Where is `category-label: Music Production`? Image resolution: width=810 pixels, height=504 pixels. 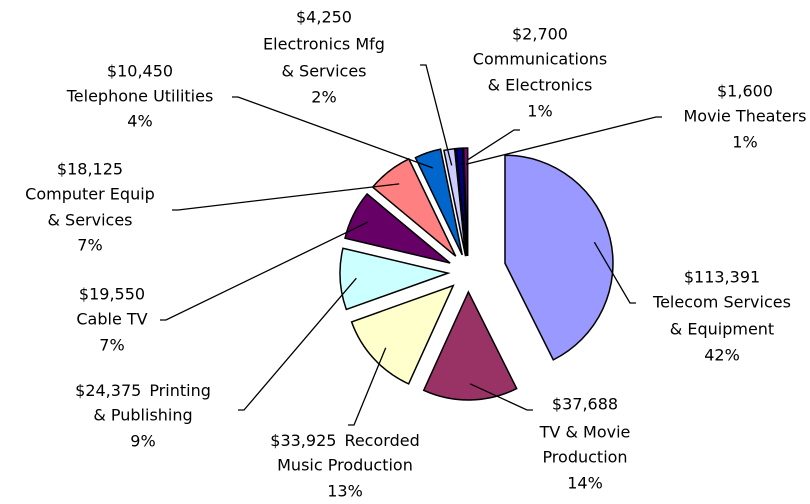 category-label: Music Production is located at coordinates (345, 465).